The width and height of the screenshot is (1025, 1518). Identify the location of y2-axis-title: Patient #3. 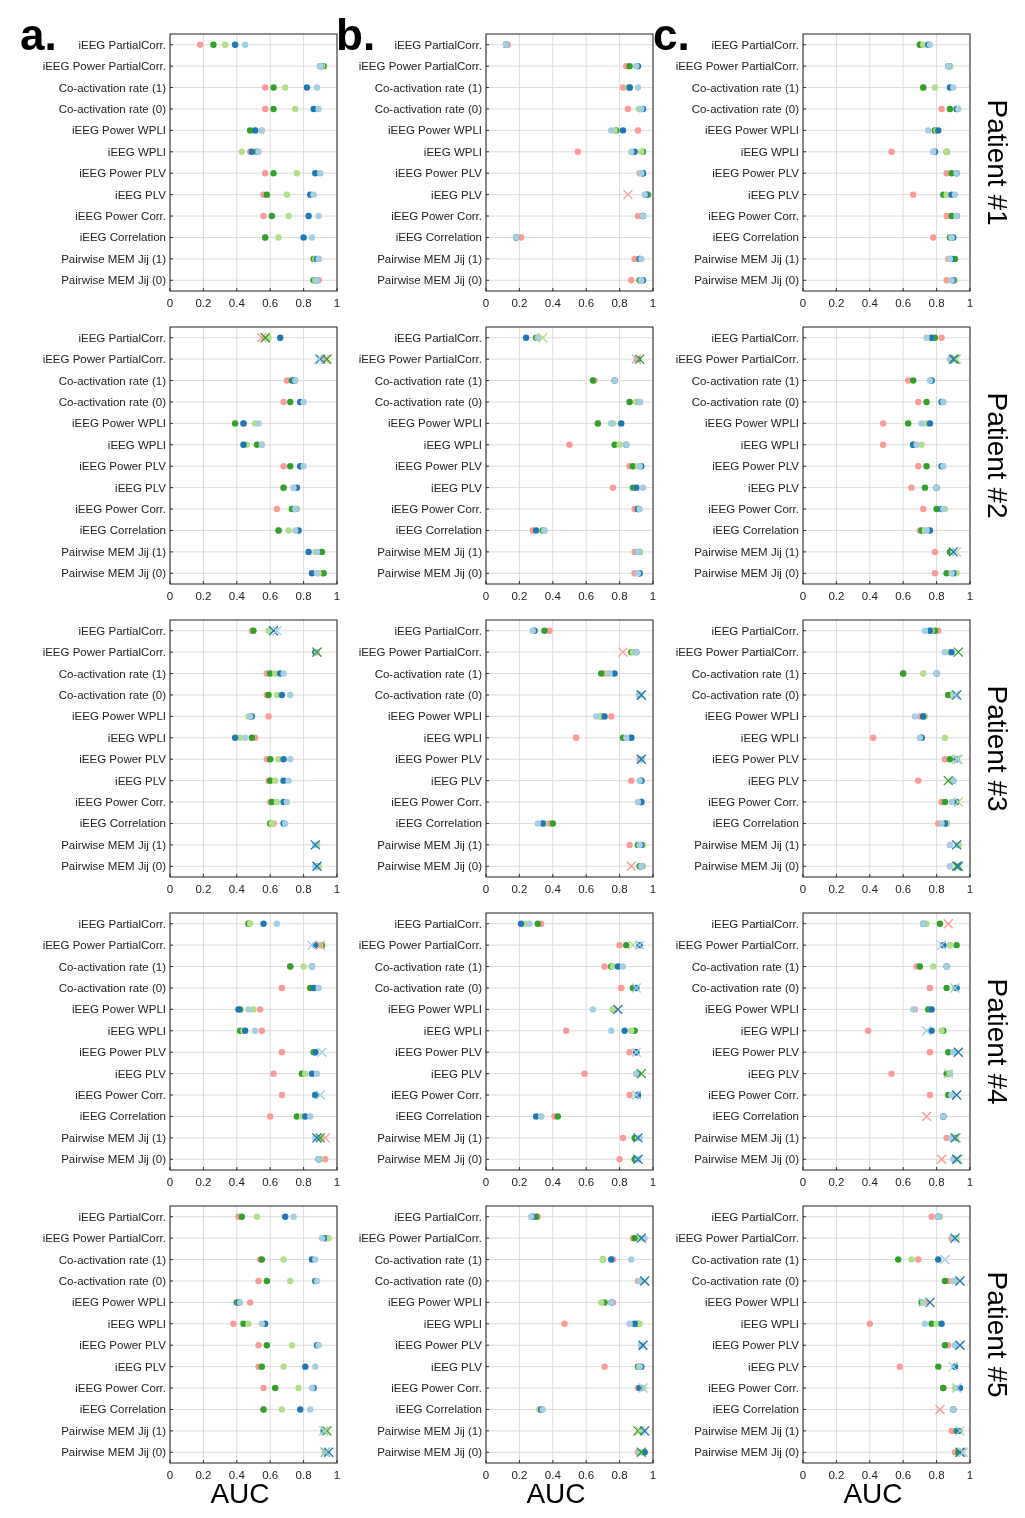
(997, 748).